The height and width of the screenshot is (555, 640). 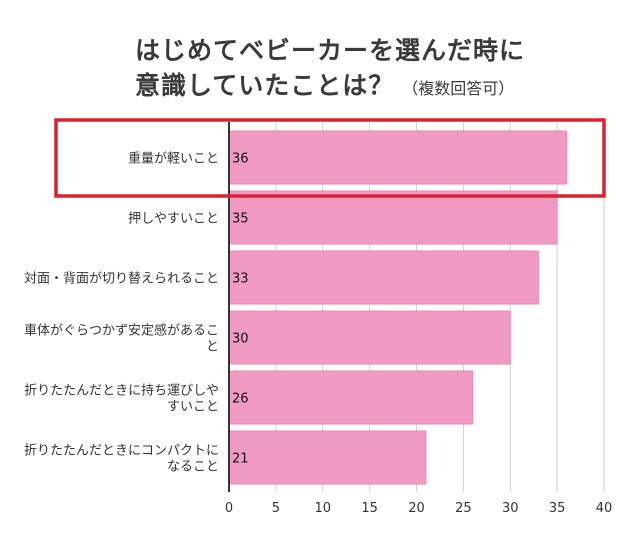 I want to click on chart-title-line1: はじめてベビーカーを選んだ時に, so click(x=387, y=49).